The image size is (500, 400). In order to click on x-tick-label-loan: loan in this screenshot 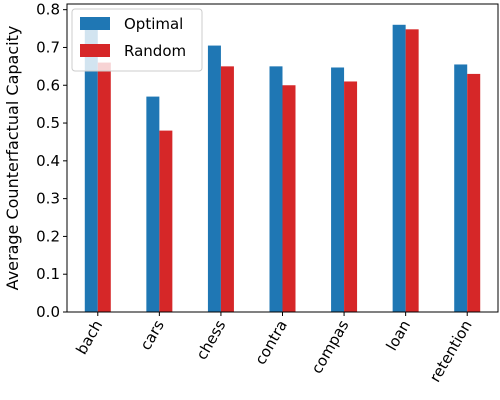, I will do `click(398, 335)`.